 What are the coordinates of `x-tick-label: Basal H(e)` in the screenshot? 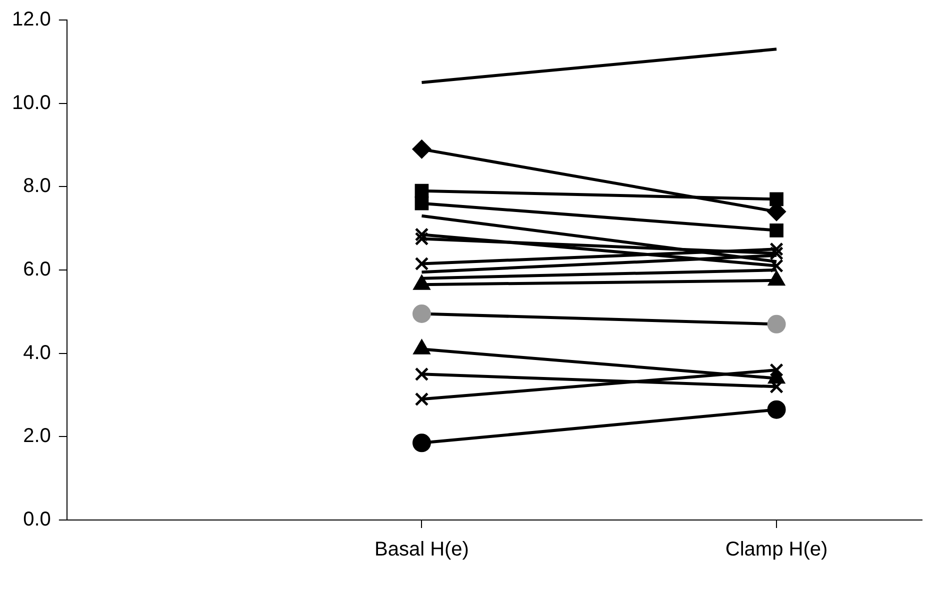 It's located at (421, 549).